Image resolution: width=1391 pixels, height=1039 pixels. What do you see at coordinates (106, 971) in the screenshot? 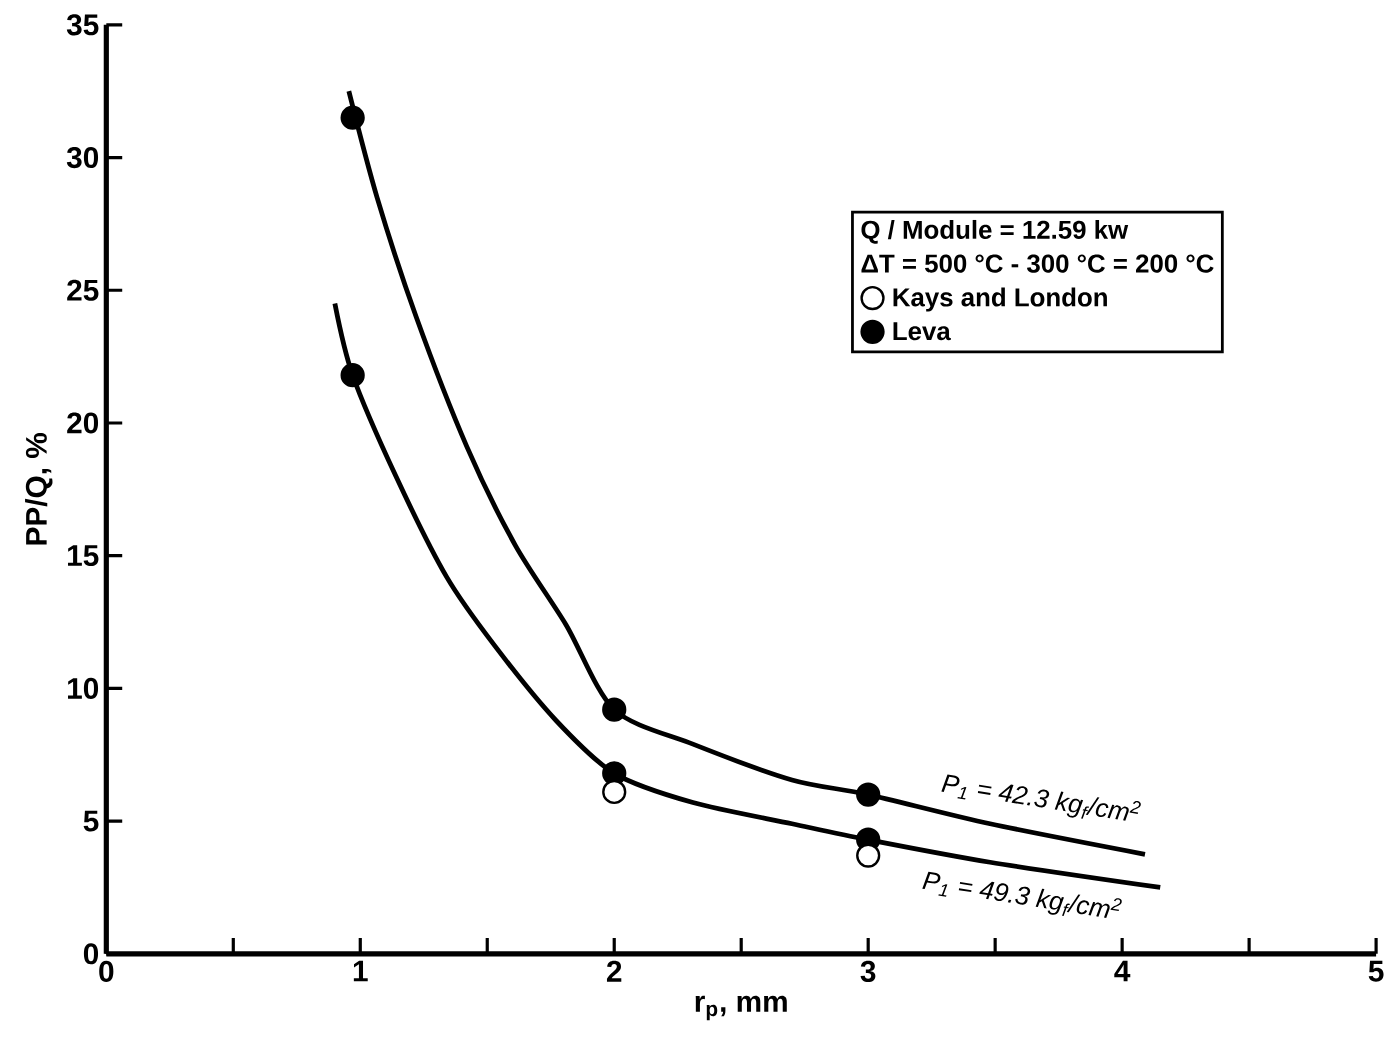
I see `x-tick-label: 0` at bounding box center [106, 971].